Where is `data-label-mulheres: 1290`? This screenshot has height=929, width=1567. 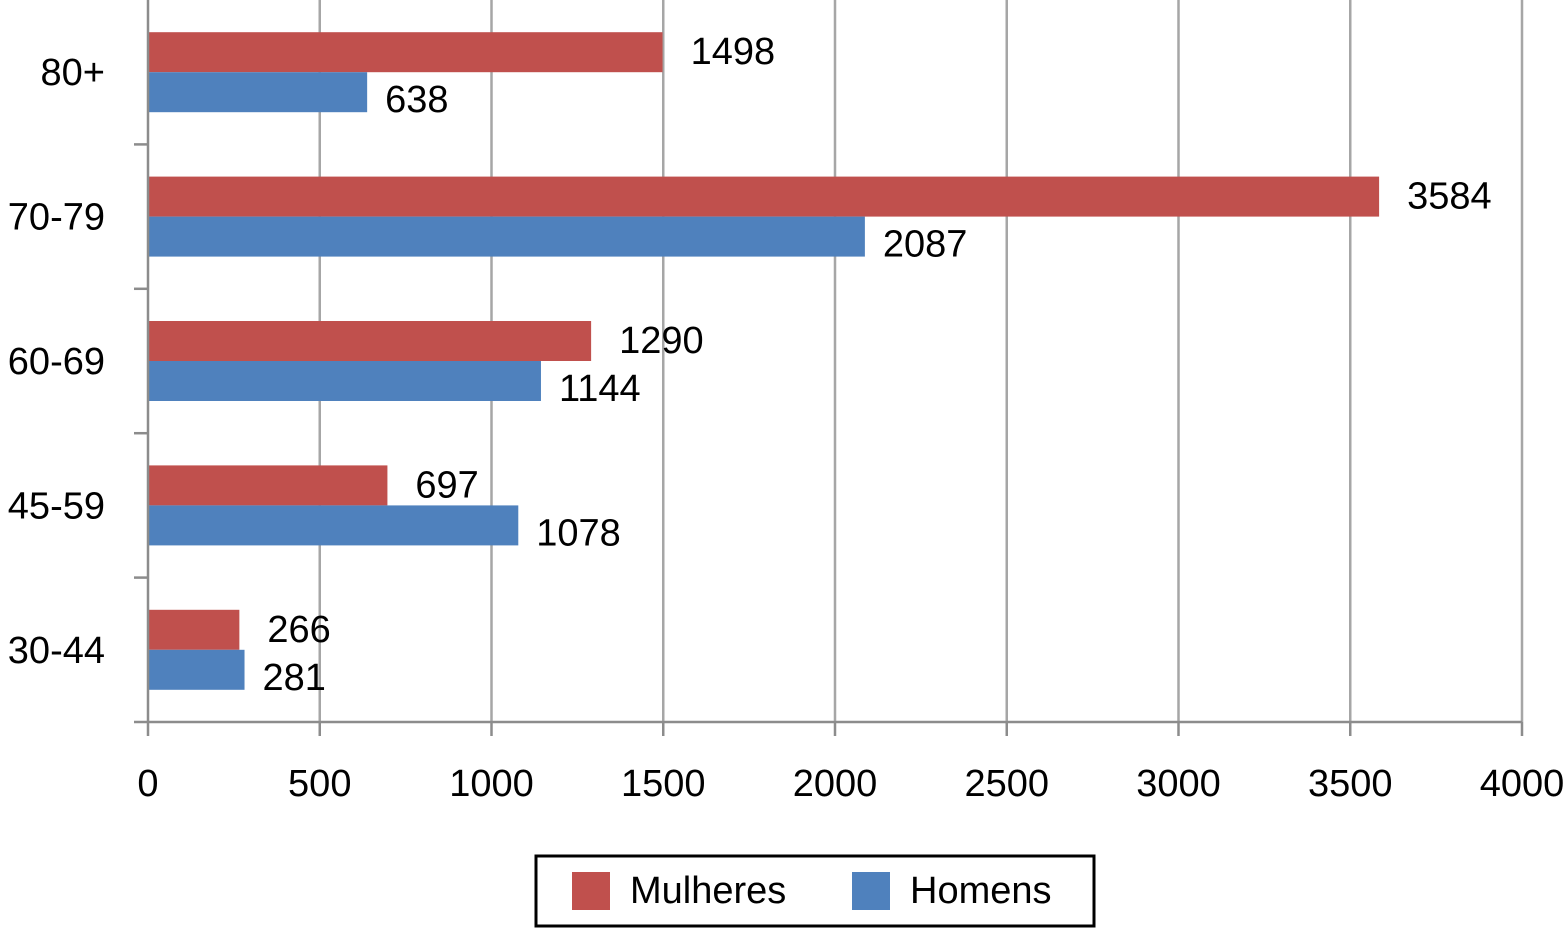 data-label-mulheres: 1290 is located at coordinates (661, 341).